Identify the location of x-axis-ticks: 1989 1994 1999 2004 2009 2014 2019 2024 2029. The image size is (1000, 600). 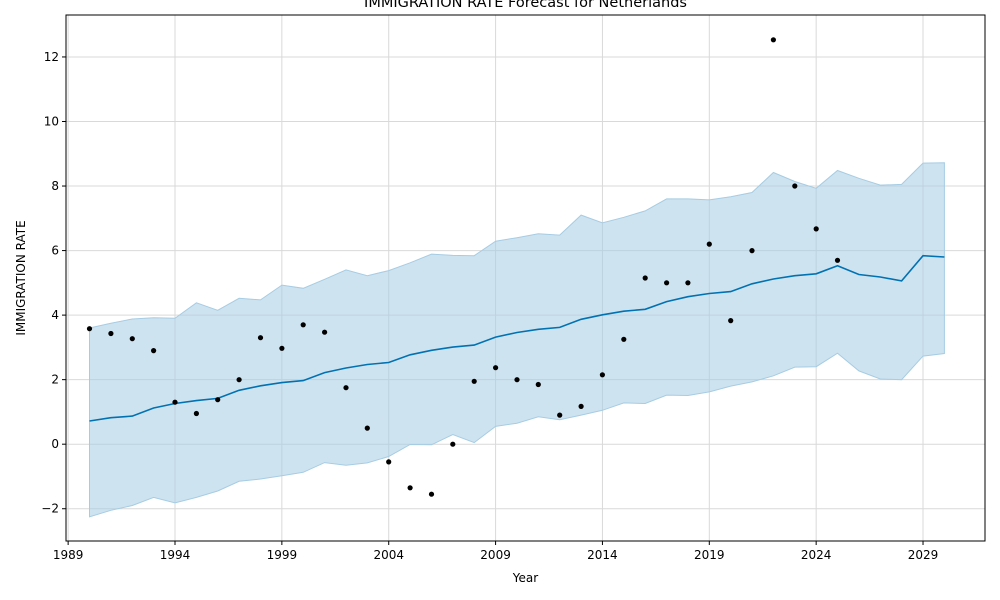
(495, 551).